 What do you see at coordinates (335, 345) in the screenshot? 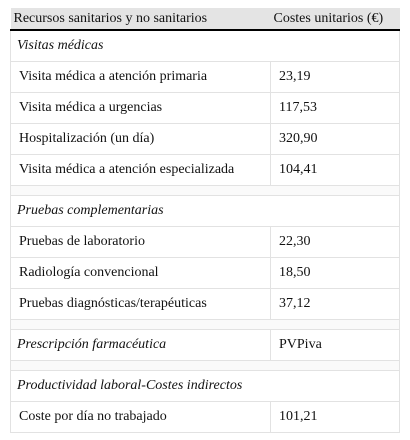
I see `section-value: PVPiva` at bounding box center [335, 345].